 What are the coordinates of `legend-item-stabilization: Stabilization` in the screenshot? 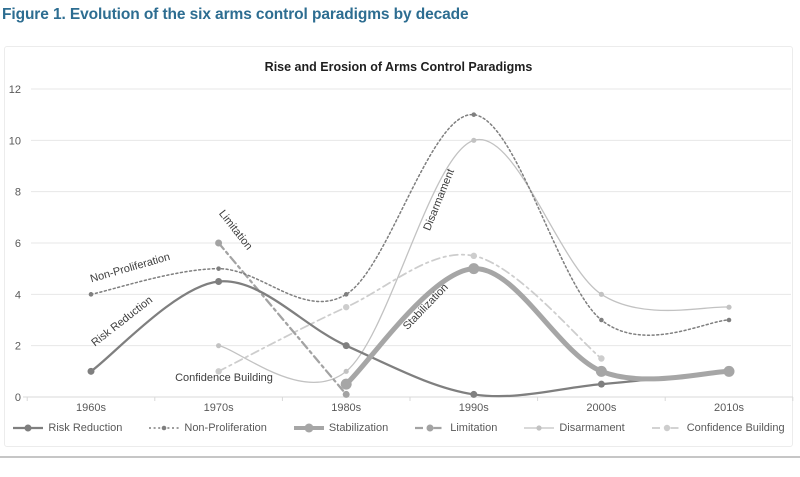 It's located at (340, 428).